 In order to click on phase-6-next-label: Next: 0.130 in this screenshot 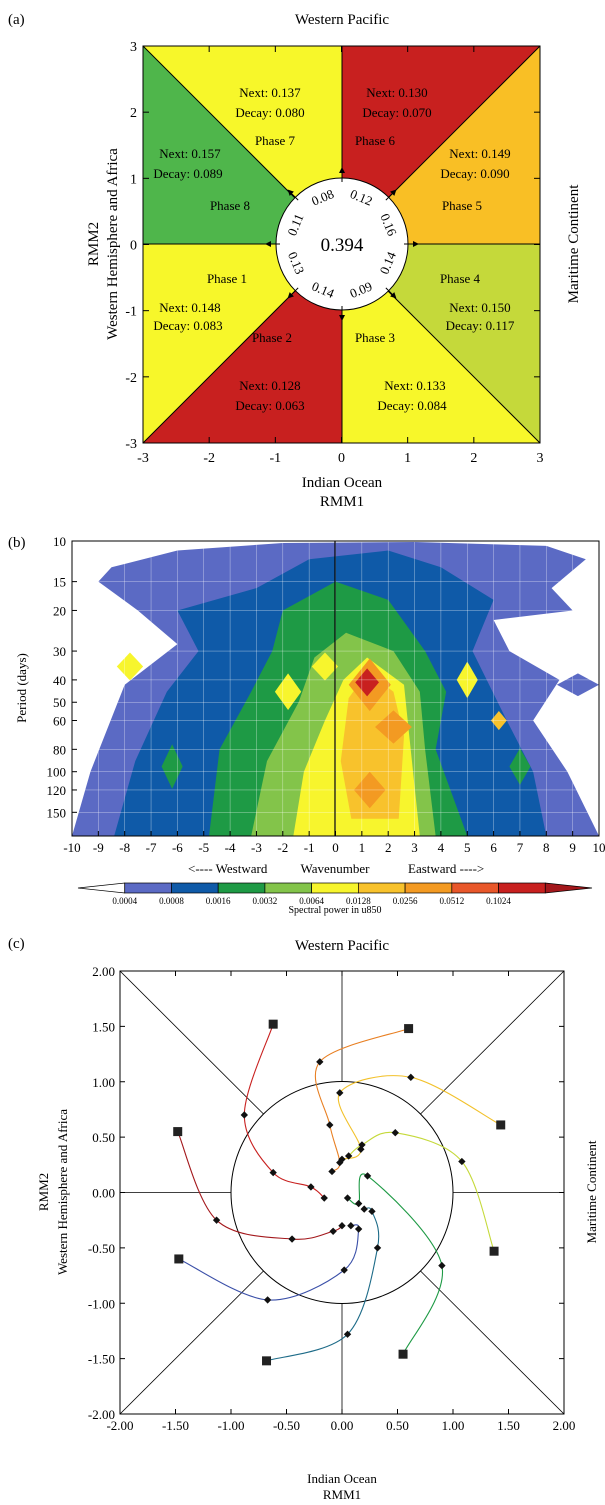, I will do `click(396, 92)`.